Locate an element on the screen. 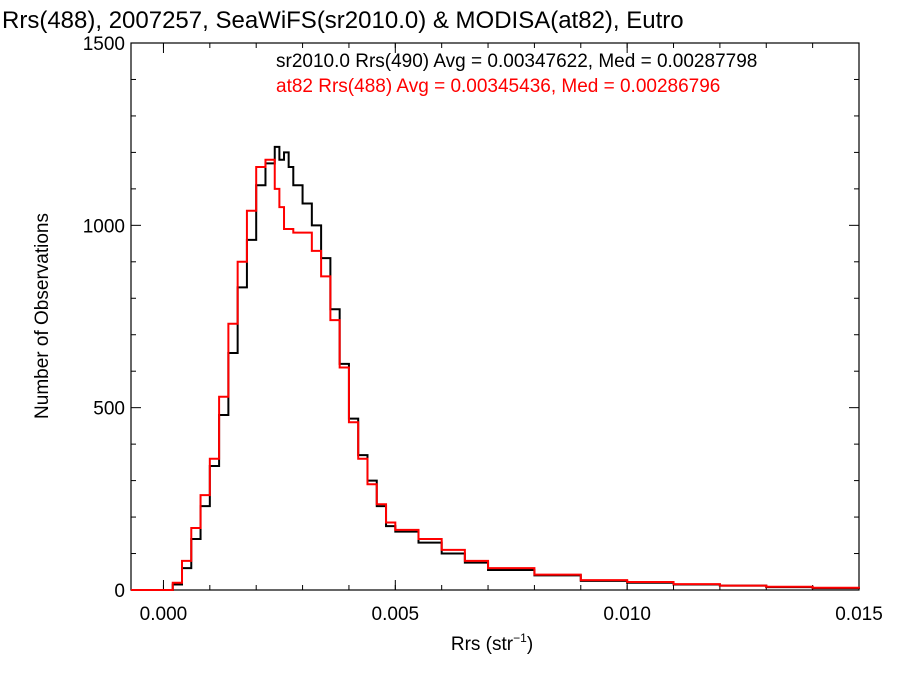 This screenshot has height=675, width=900. x-axis-label: Rrs (str−1) is located at coordinates (492, 643).